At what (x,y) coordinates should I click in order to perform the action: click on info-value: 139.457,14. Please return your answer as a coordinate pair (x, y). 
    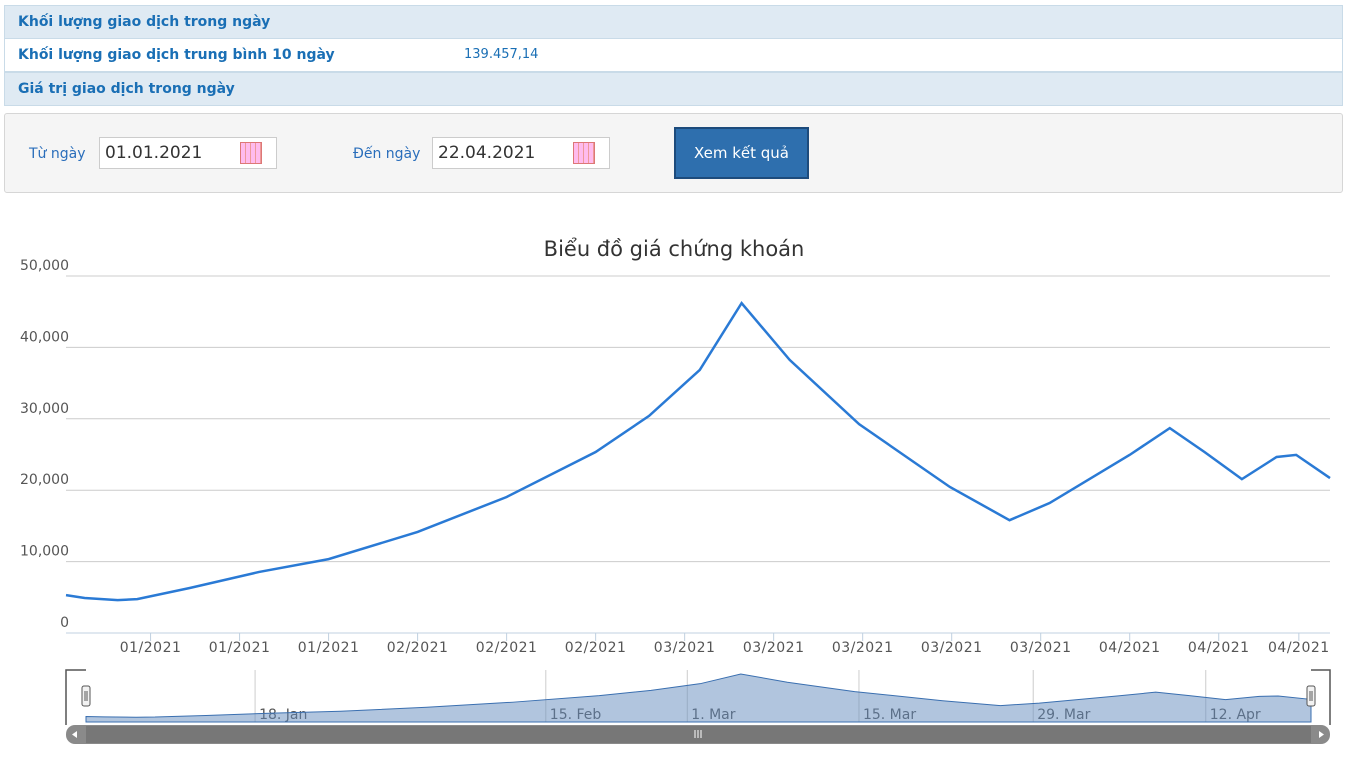
    Looking at the image, I should click on (501, 54).